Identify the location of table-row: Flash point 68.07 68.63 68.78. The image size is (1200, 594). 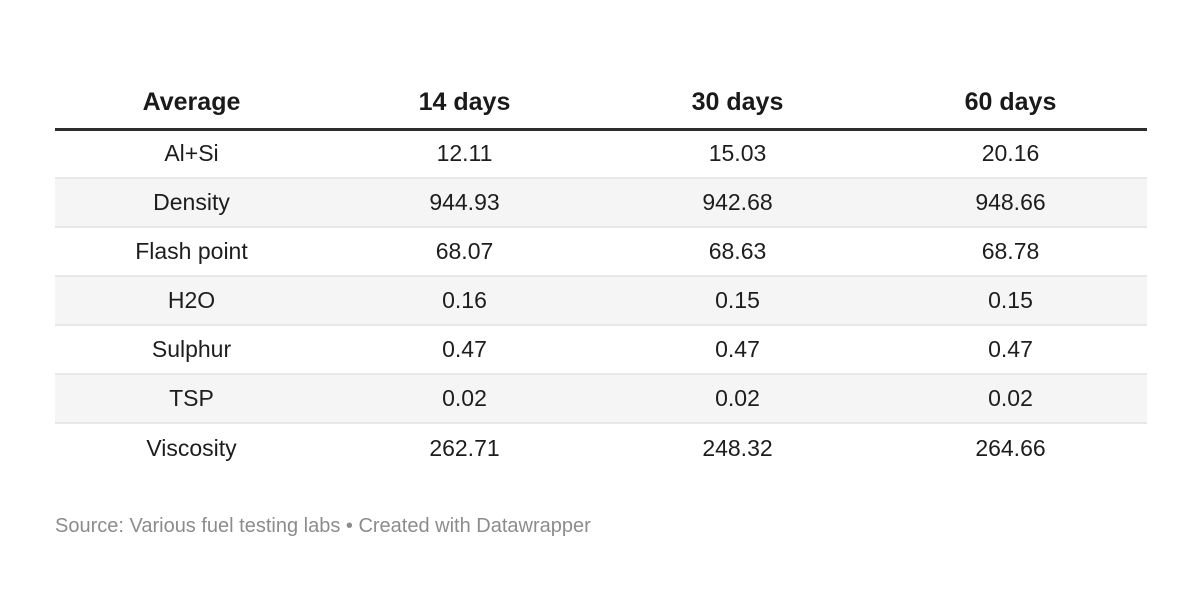
(601, 251).